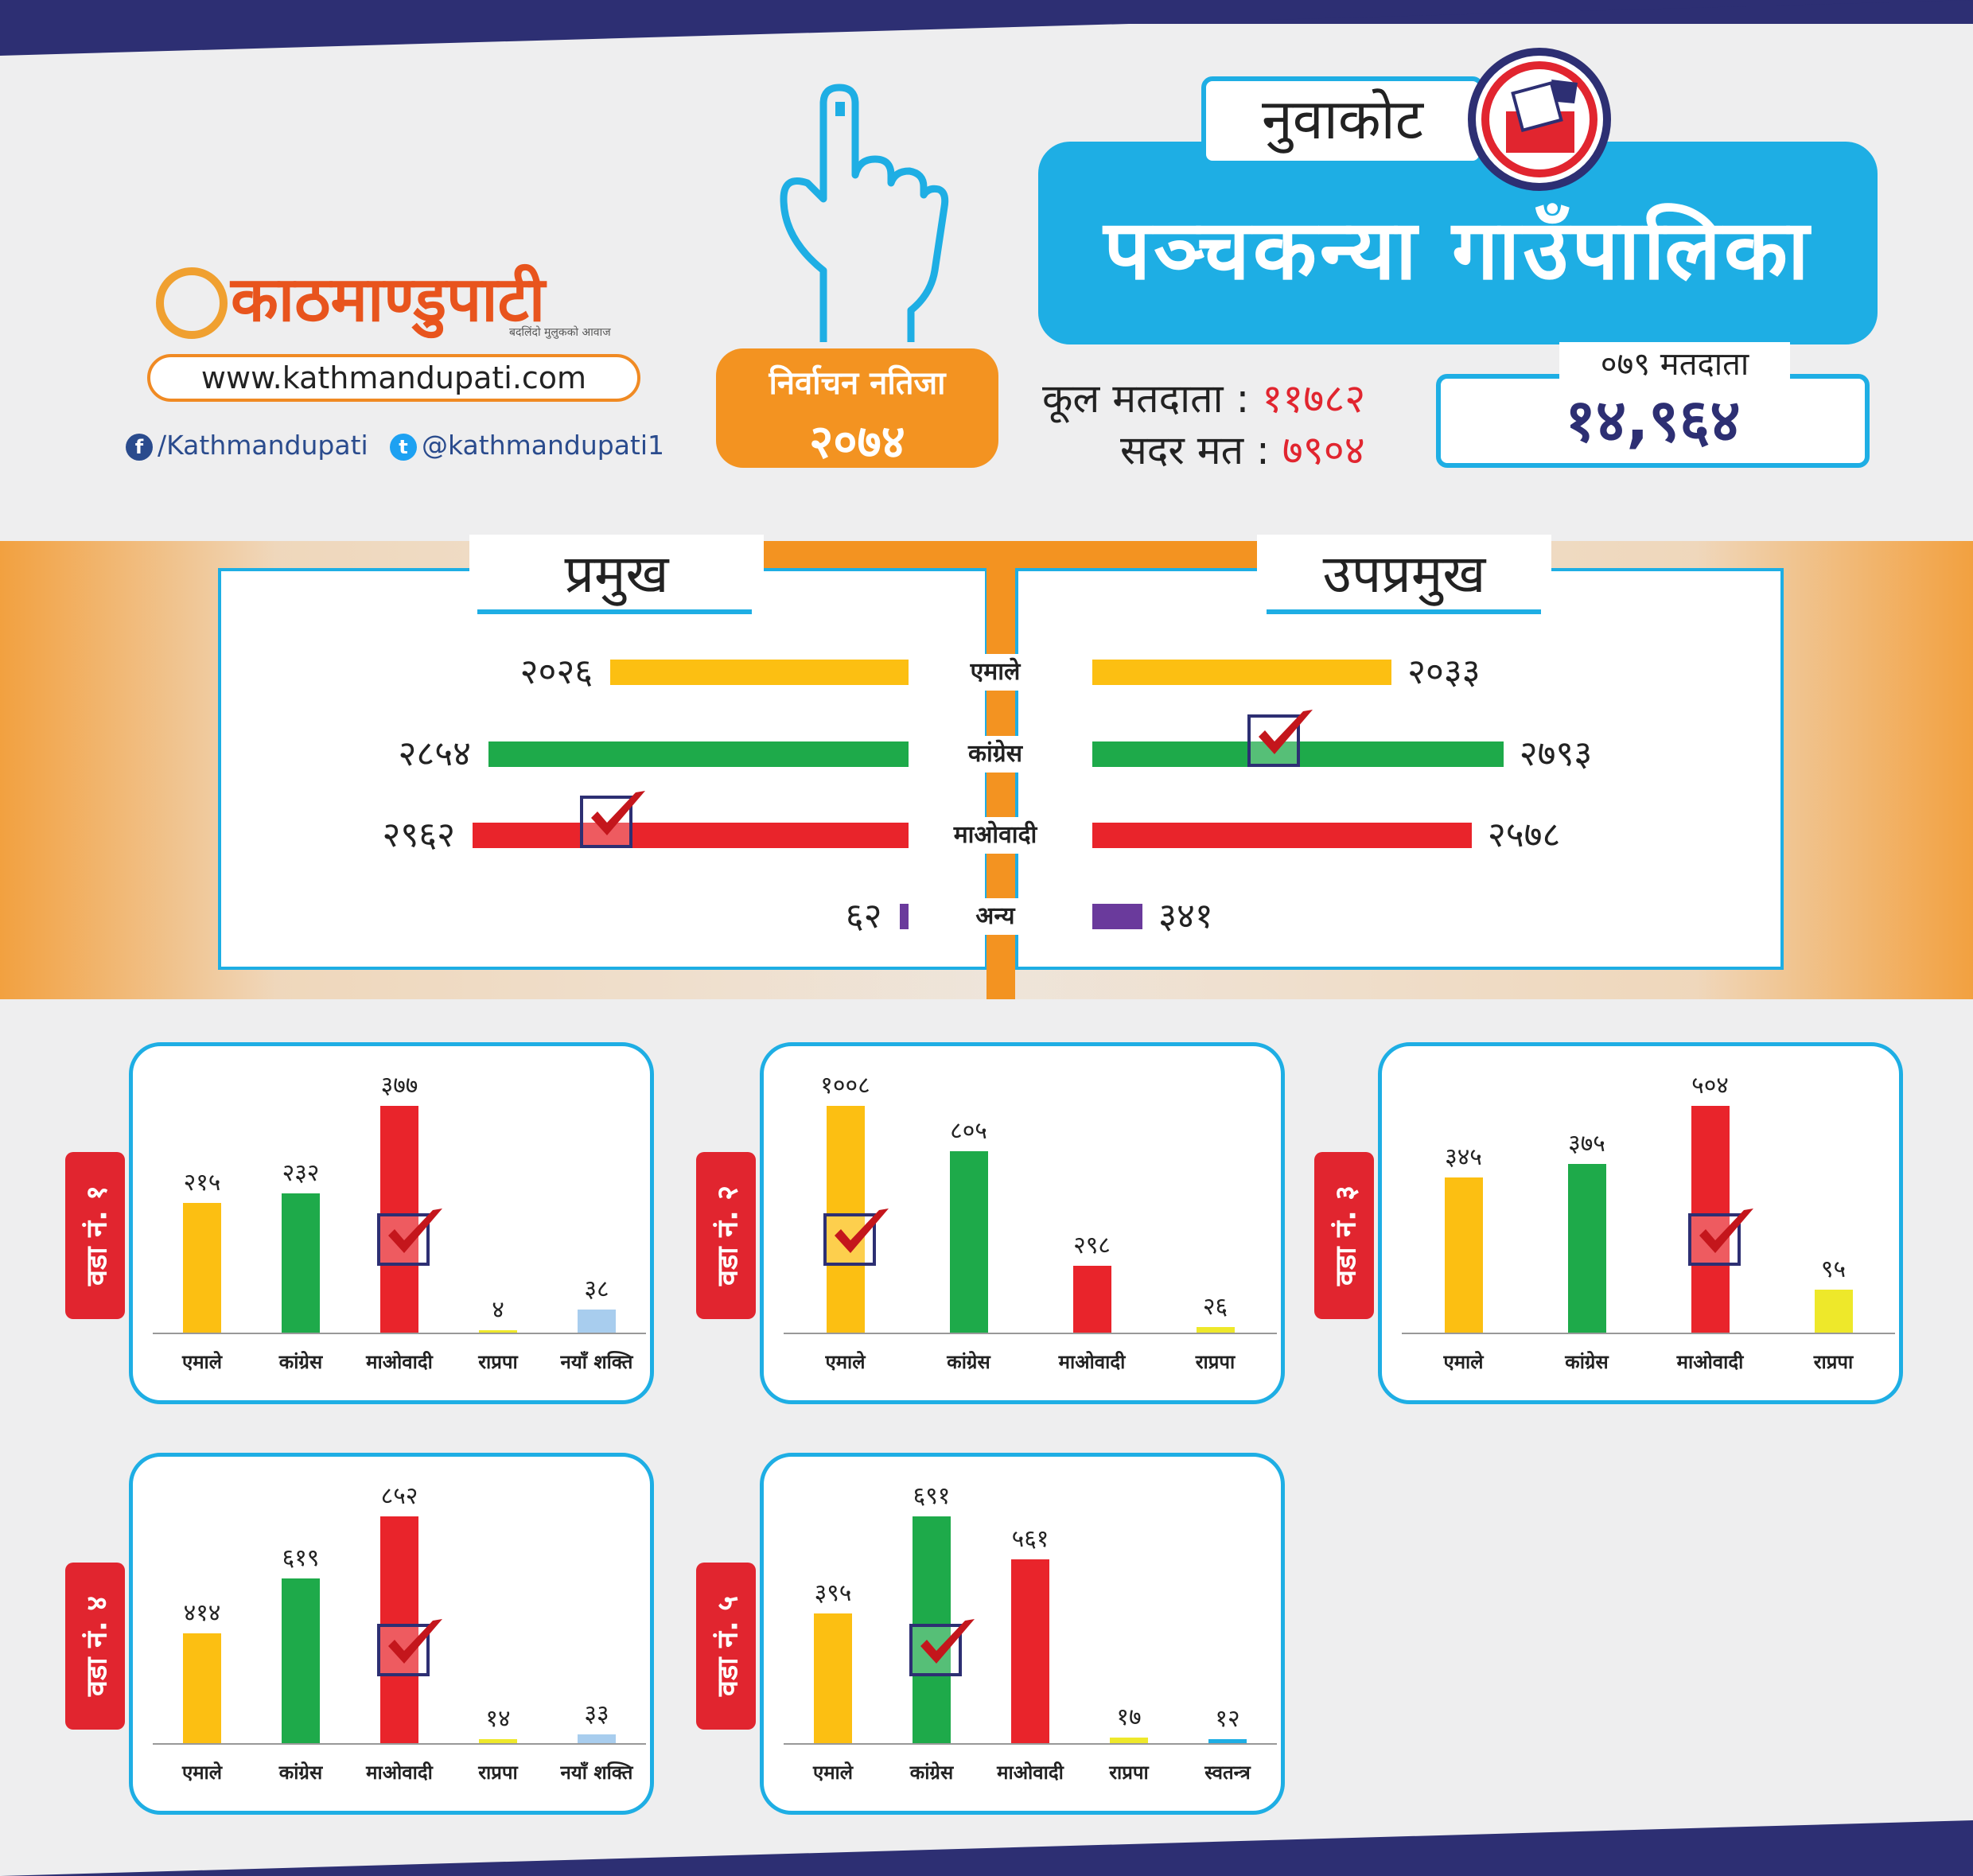 Image resolution: width=1973 pixels, height=1876 pixels. I want to click on ward-2-label-2: माओवादी, so click(1092, 1362).